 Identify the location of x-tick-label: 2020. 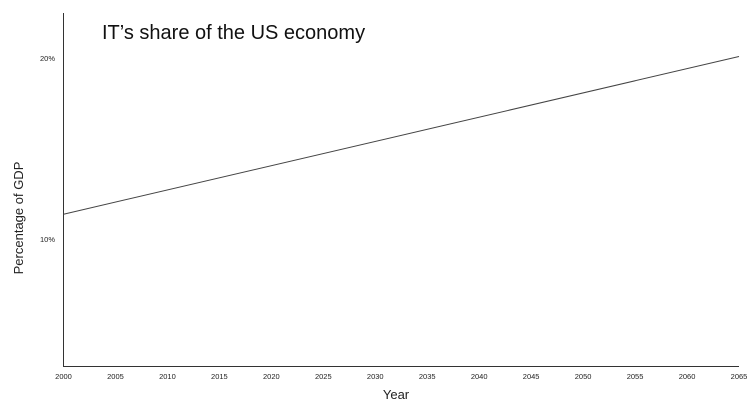
(271, 376).